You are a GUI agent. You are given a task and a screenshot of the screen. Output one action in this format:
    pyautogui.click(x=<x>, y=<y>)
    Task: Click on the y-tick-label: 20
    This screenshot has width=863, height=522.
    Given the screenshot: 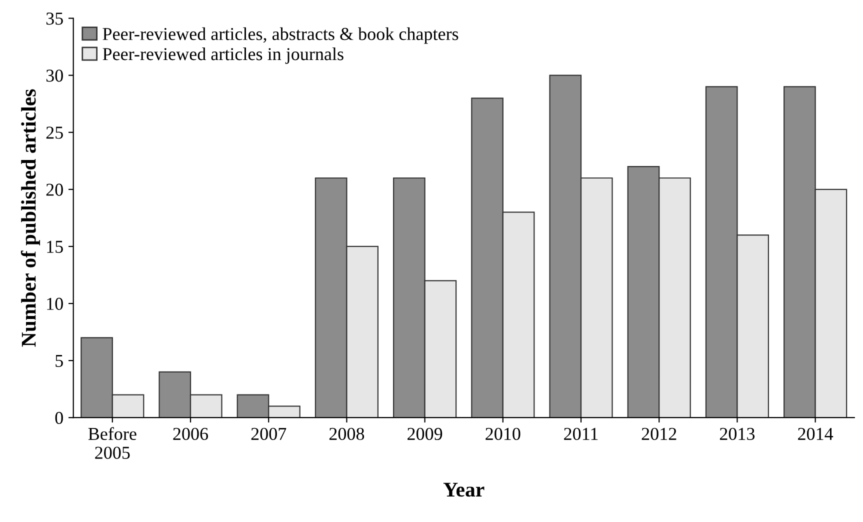 What is the action you would take?
    pyautogui.click(x=54, y=190)
    